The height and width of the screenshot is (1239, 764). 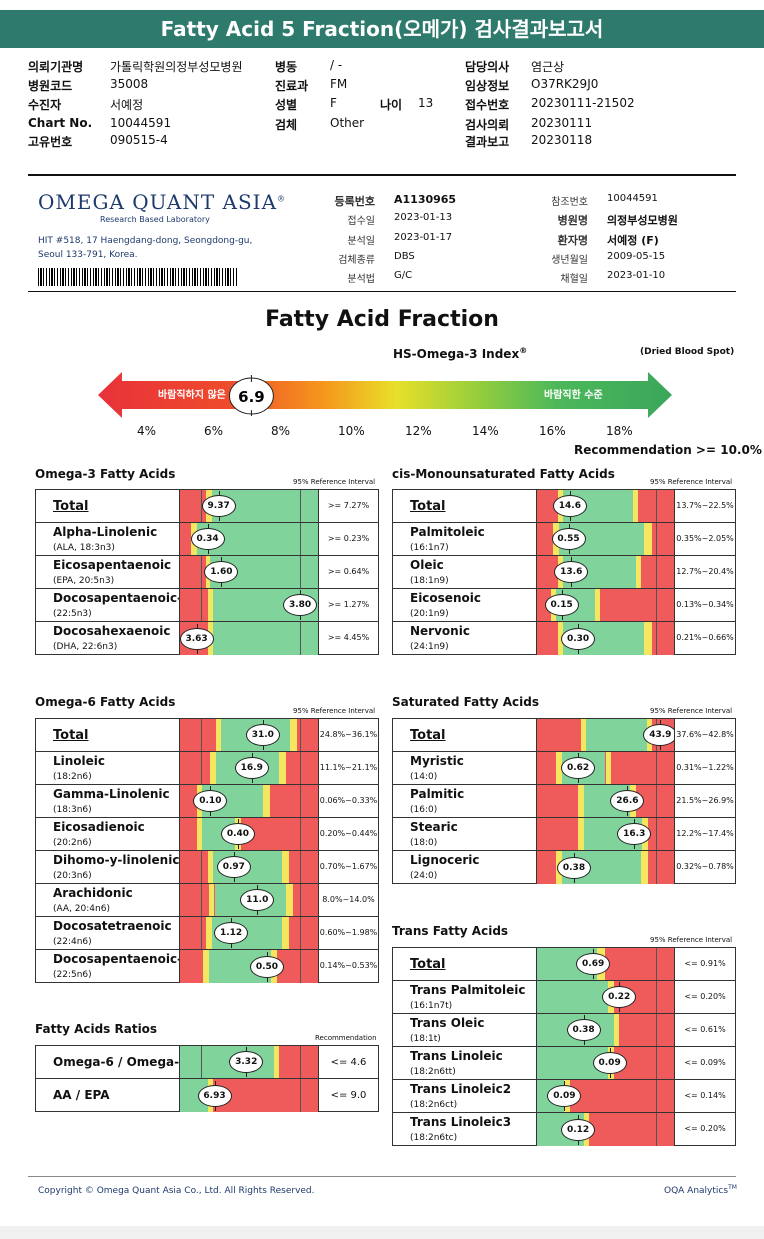 I want to click on value-marker: 16.9, so click(x=251, y=768).